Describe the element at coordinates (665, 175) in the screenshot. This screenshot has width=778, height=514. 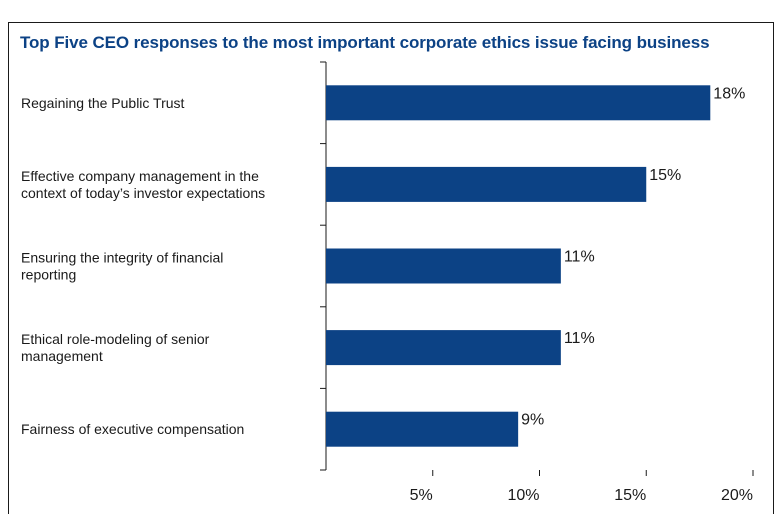
I see `bar-value-label: 15%` at that location.